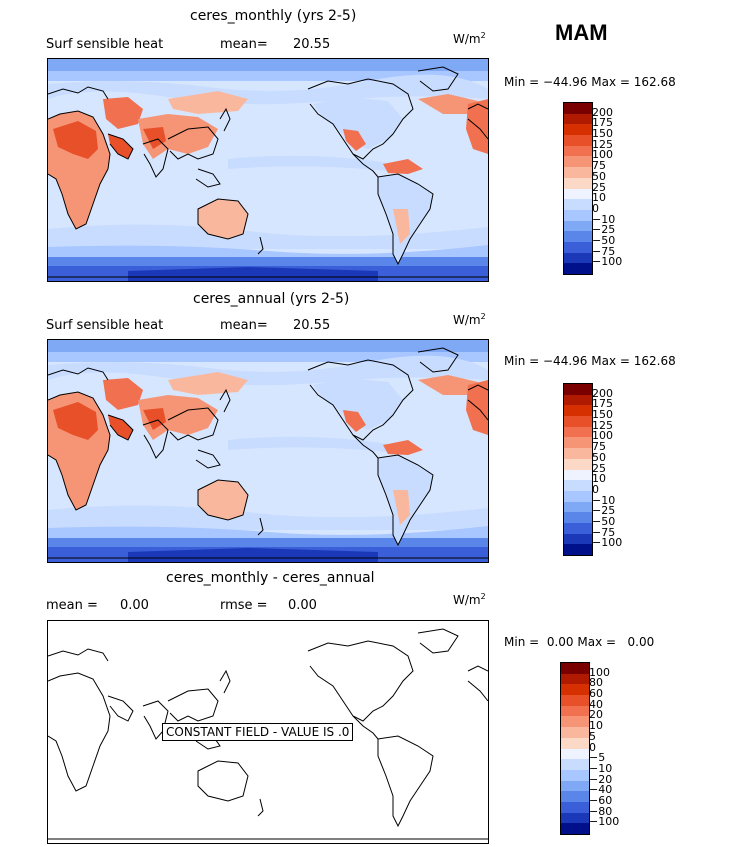  Describe the element at coordinates (469, 38) in the screenshot. I see `panel1-units: W/m2` at that location.